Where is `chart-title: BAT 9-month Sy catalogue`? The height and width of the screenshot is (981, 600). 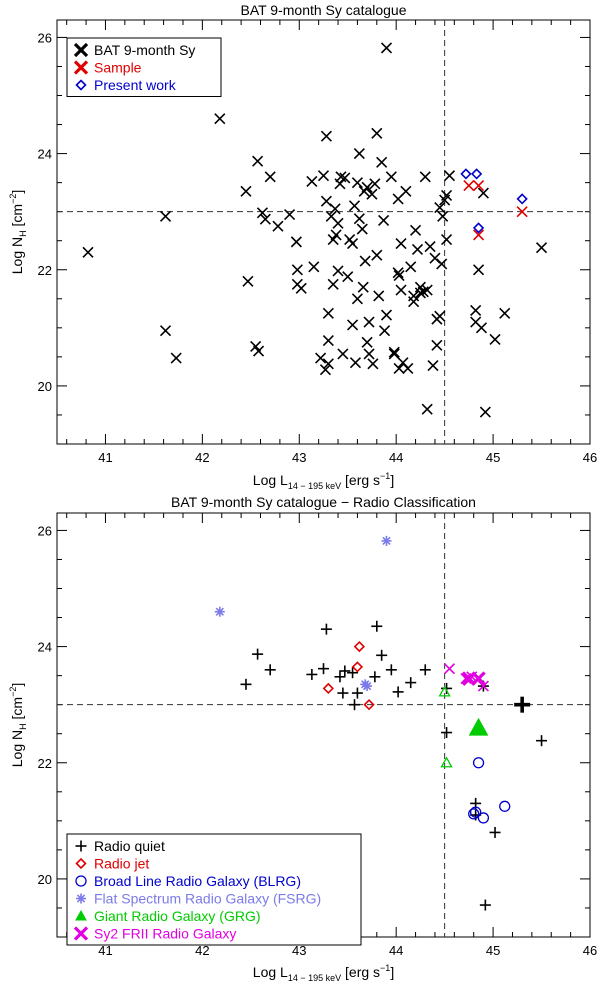 chart-title: BAT 9-month Sy catalogue is located at coordinates (323, 10).